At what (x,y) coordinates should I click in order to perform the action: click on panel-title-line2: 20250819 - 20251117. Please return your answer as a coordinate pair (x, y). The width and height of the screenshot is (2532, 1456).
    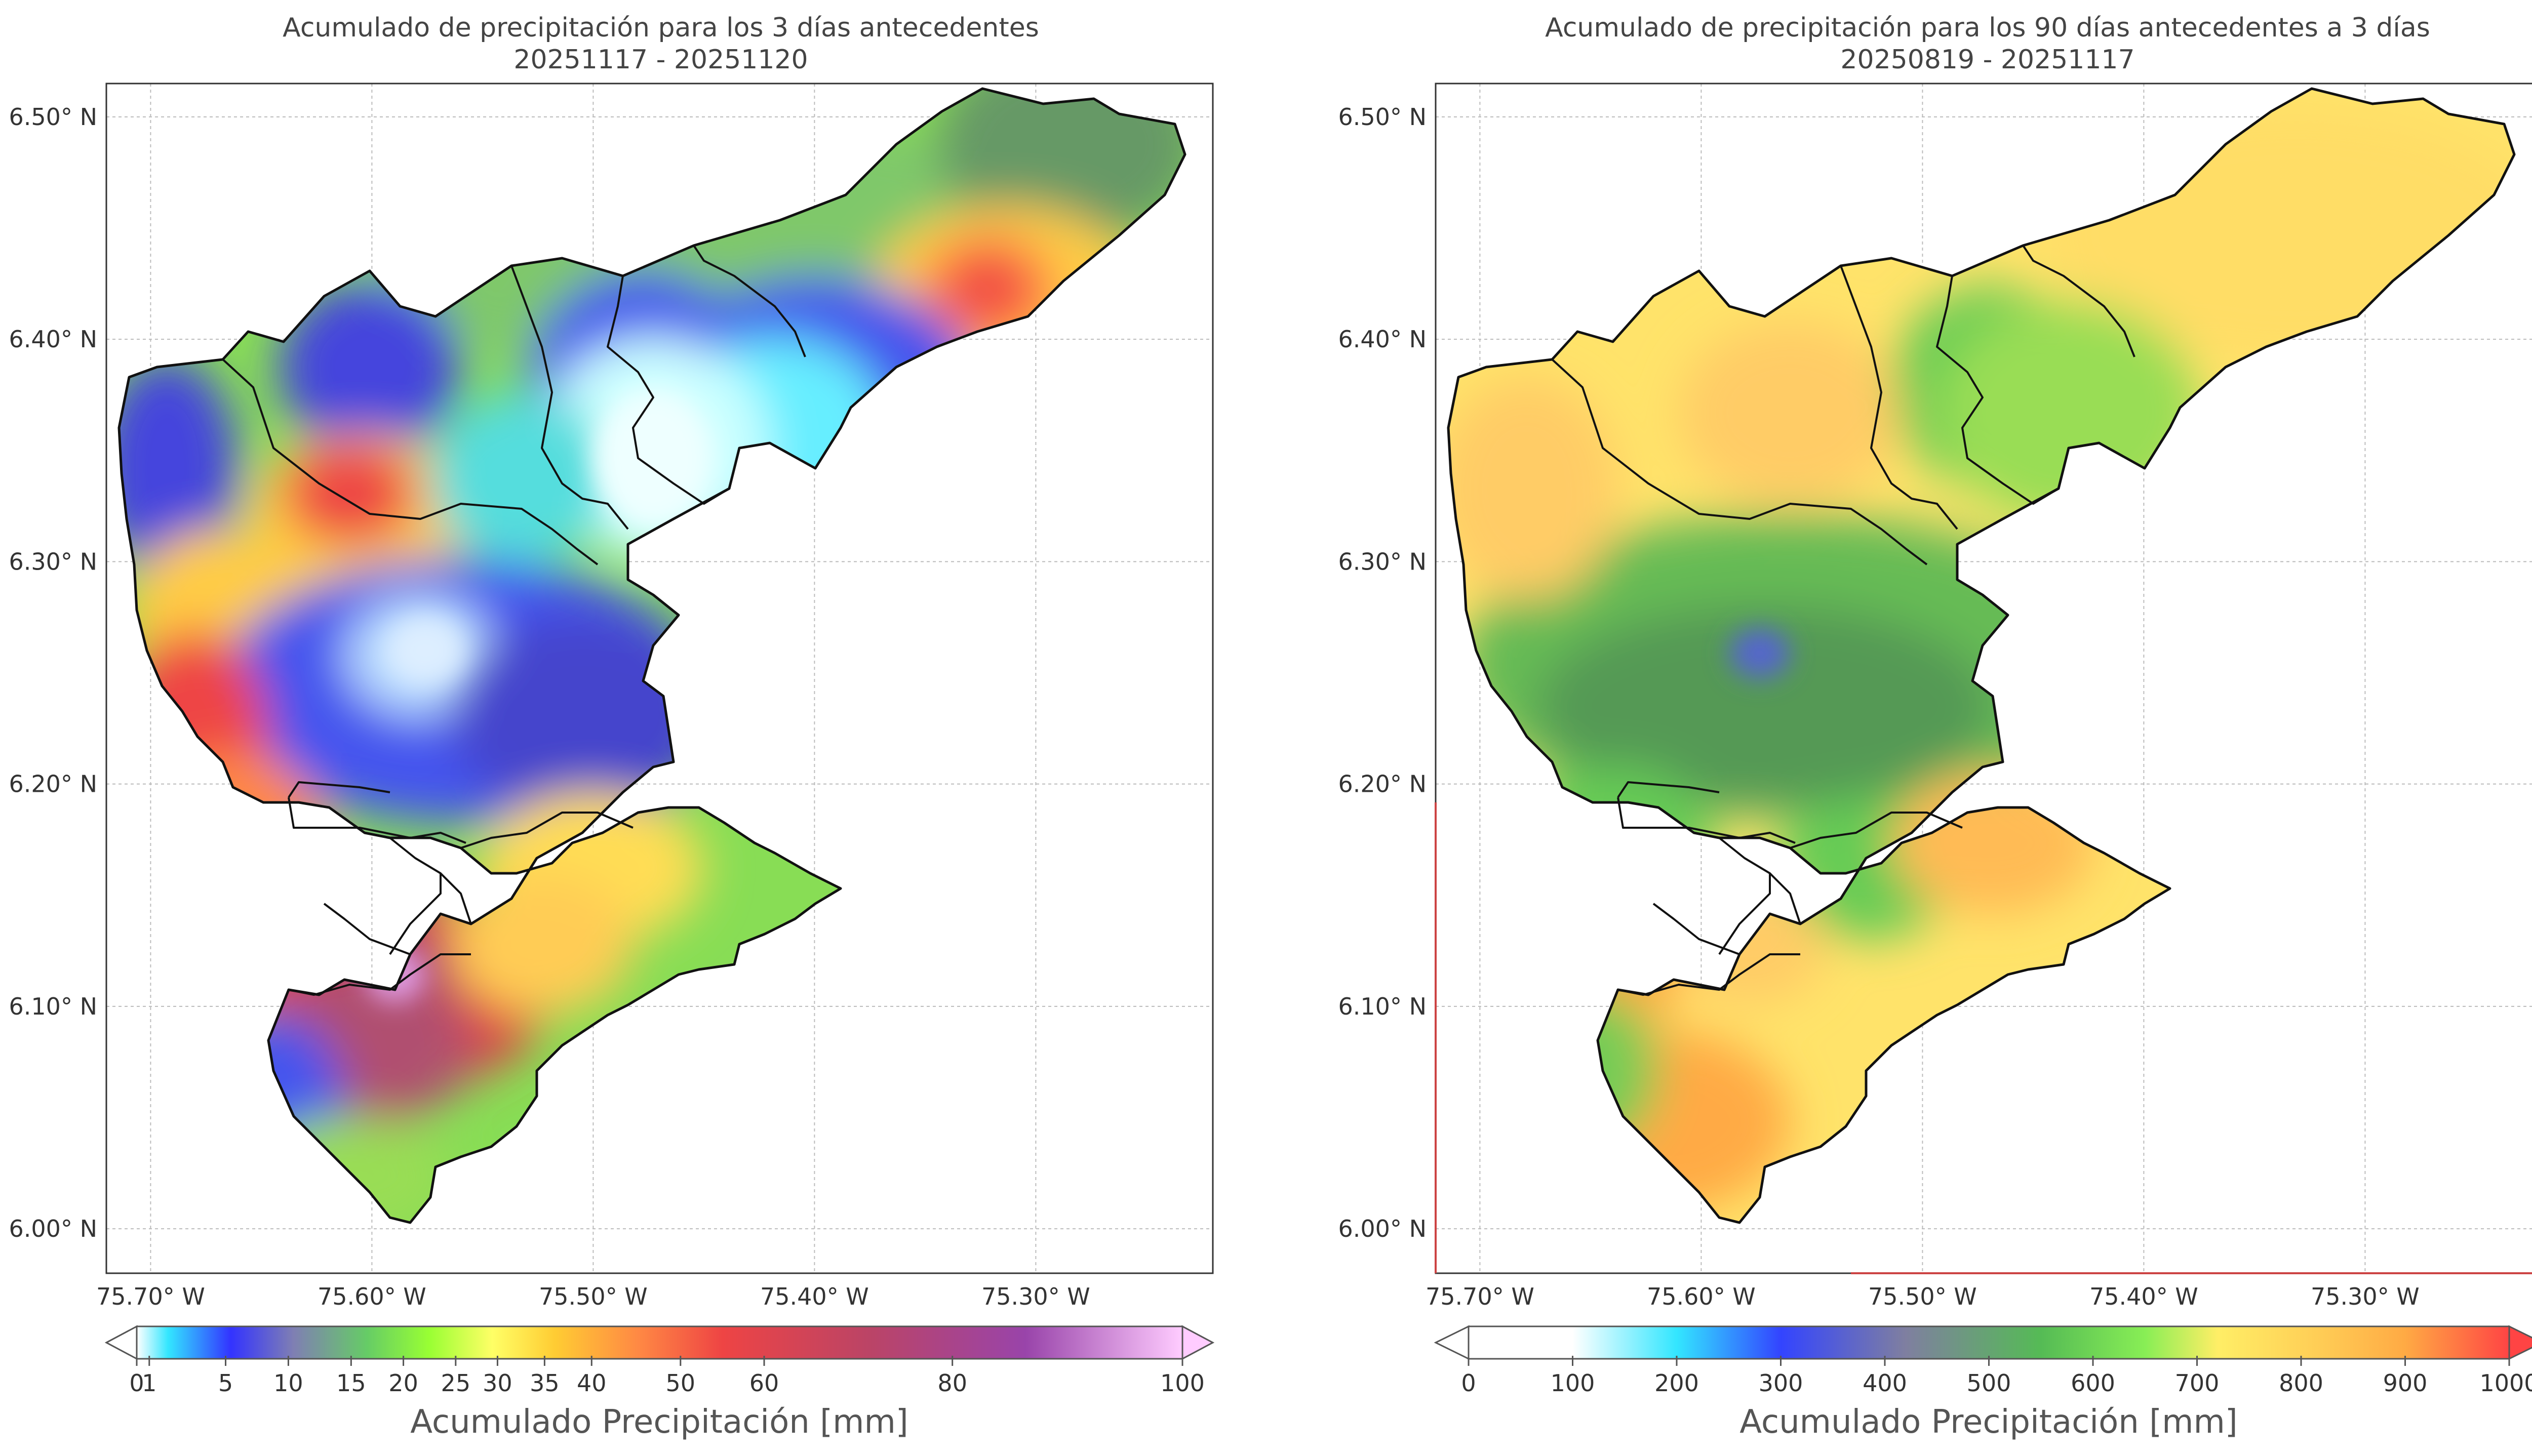
    Looking at the image, I should click on (1987, 60).